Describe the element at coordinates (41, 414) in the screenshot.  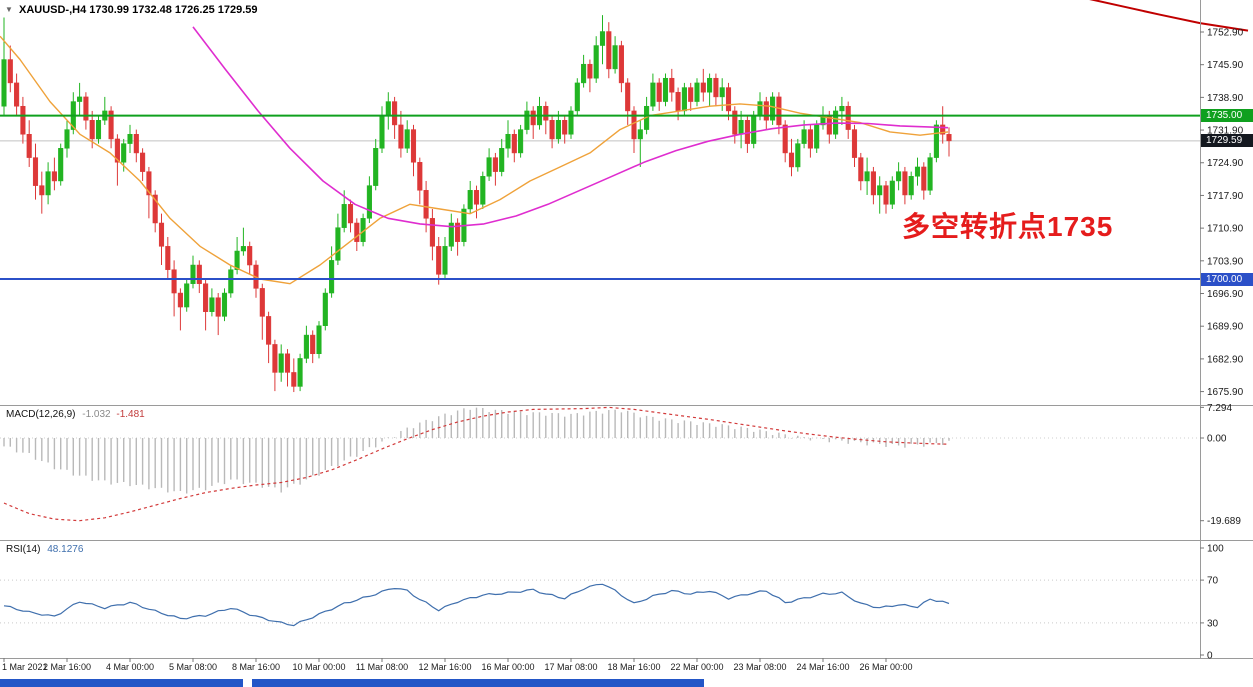
I see `macd-name: MACD(12,26,9)` at that location.